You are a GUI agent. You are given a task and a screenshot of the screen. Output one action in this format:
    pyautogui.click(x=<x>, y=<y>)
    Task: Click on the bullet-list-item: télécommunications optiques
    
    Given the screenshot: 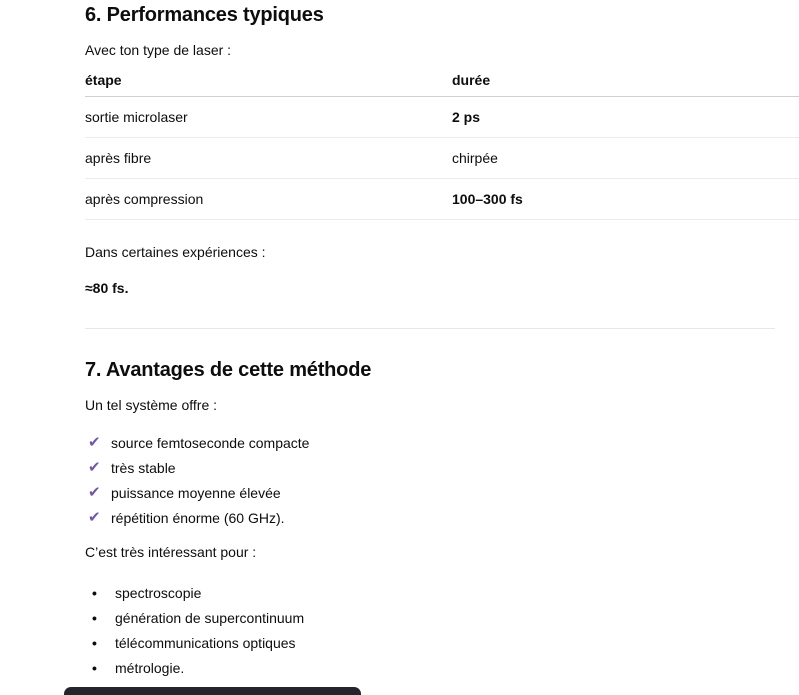 What is the action you would take?
    pyautogui.click(x=430, y=643)
    